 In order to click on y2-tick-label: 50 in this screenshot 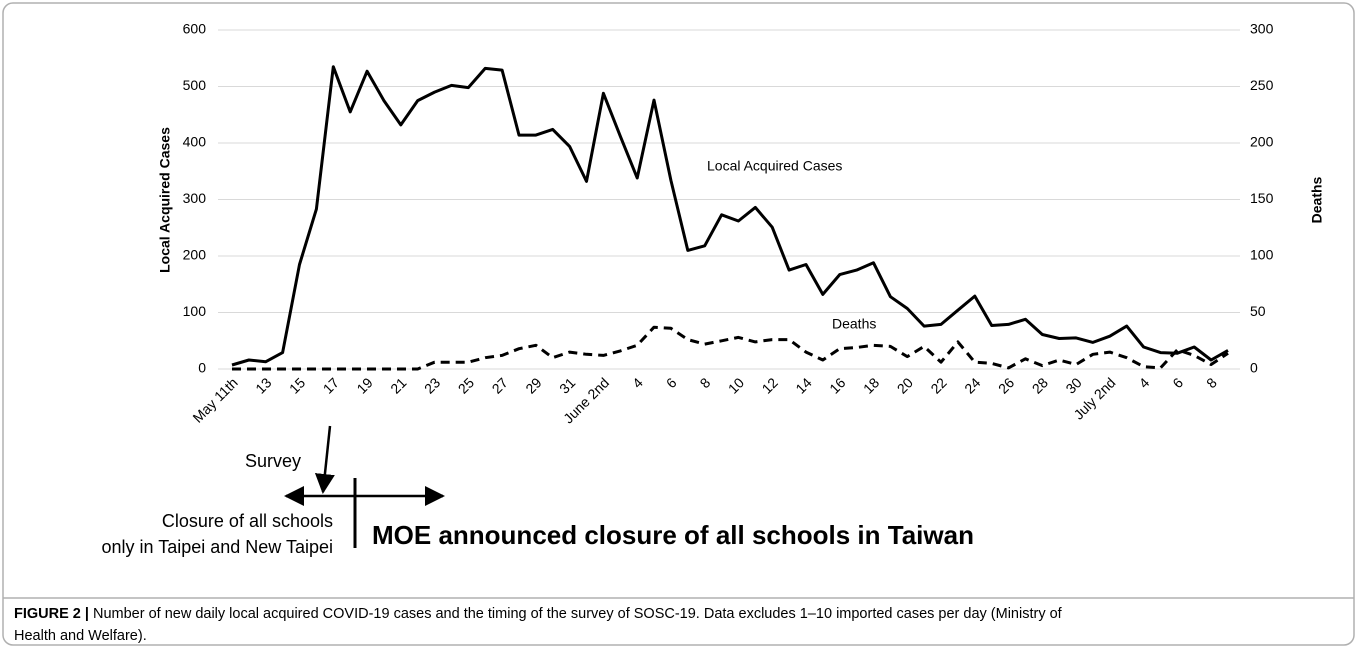, I will do `click(1258, 311)`.